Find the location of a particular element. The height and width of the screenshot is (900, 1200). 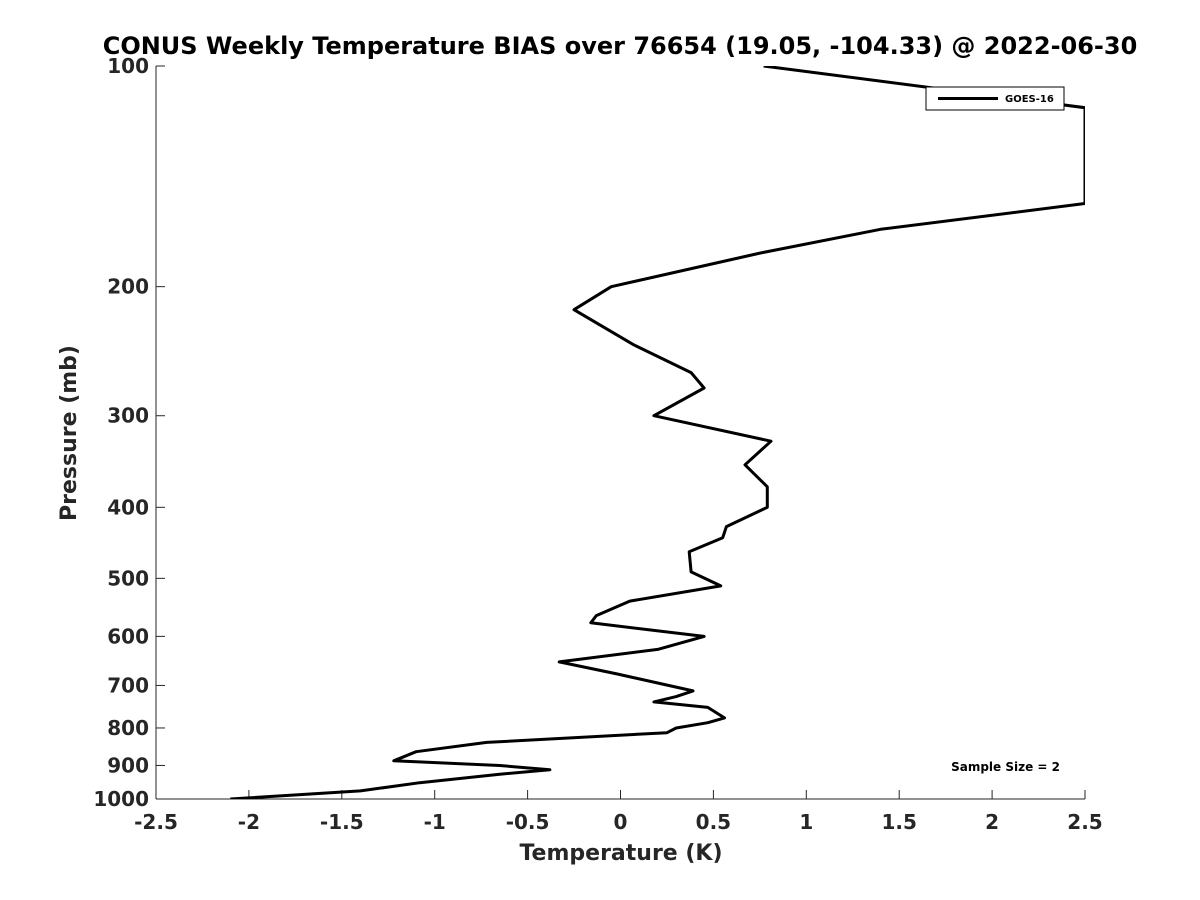

y-tick-label: 800 is located at coordinates (128, 728).